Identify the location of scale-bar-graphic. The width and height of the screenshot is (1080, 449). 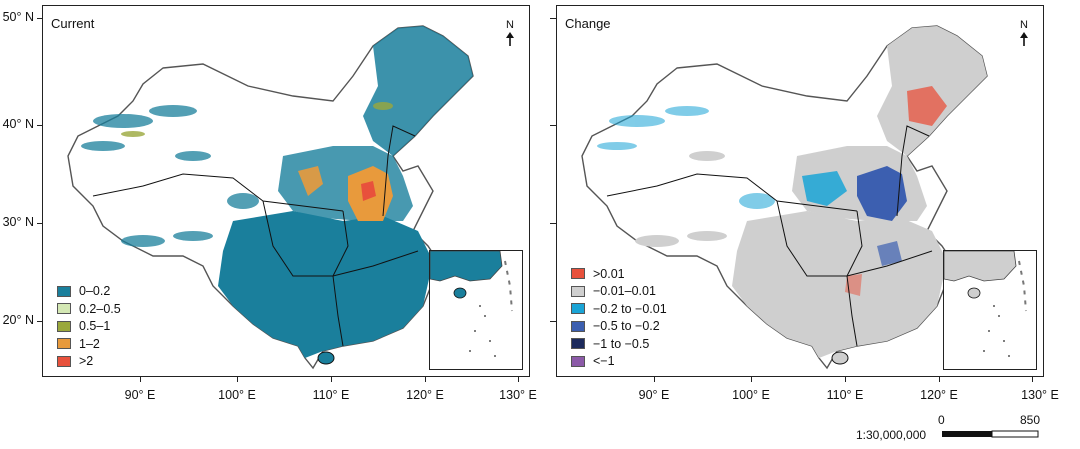
(990, 434).